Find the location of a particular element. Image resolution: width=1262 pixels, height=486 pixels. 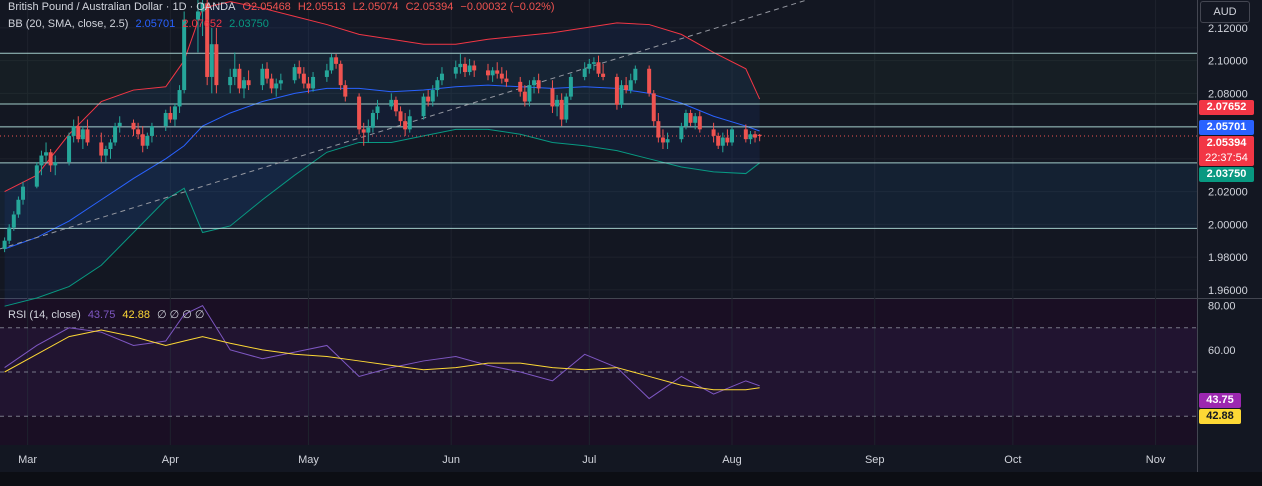

rsi-tick-label: 60.00 is located at coordinates (1222, 351).